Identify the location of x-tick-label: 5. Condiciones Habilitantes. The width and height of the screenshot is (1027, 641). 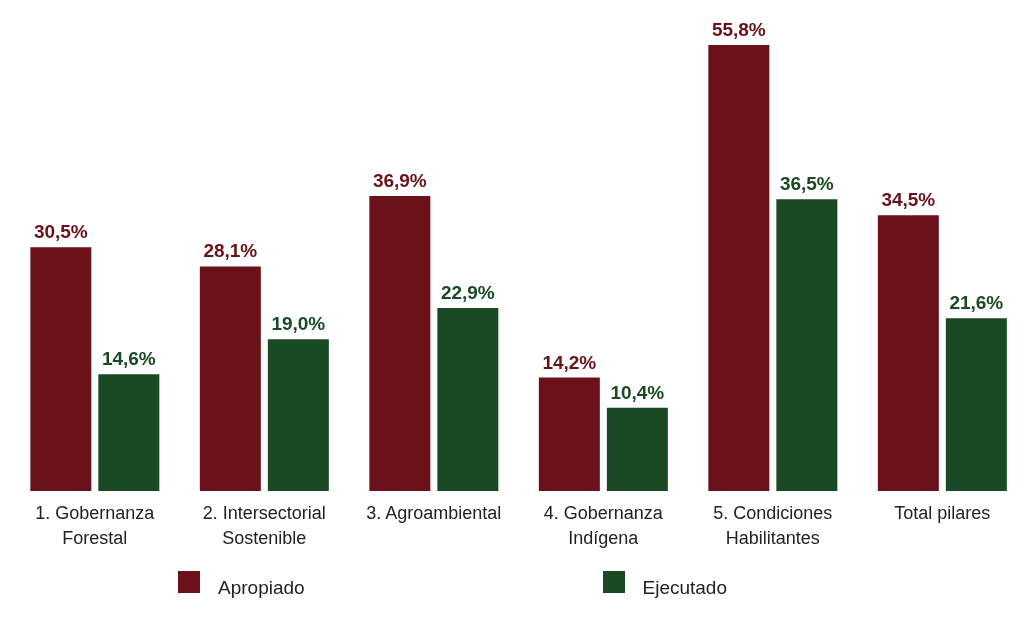
(773, 525).